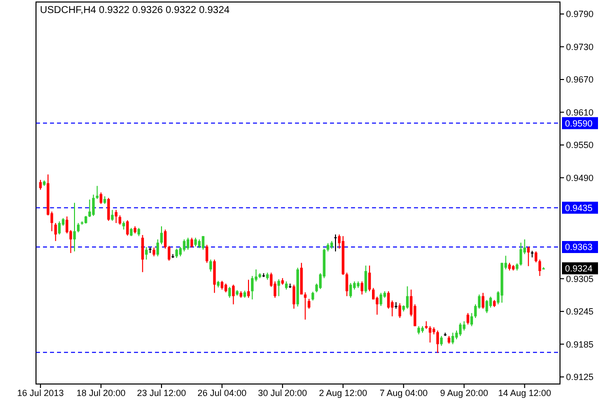  What do you see at coordinates (222, 393) in the screenshot?
I see `x-tick-label: 26 Jul 04:00` at bounding box center [222, 393].